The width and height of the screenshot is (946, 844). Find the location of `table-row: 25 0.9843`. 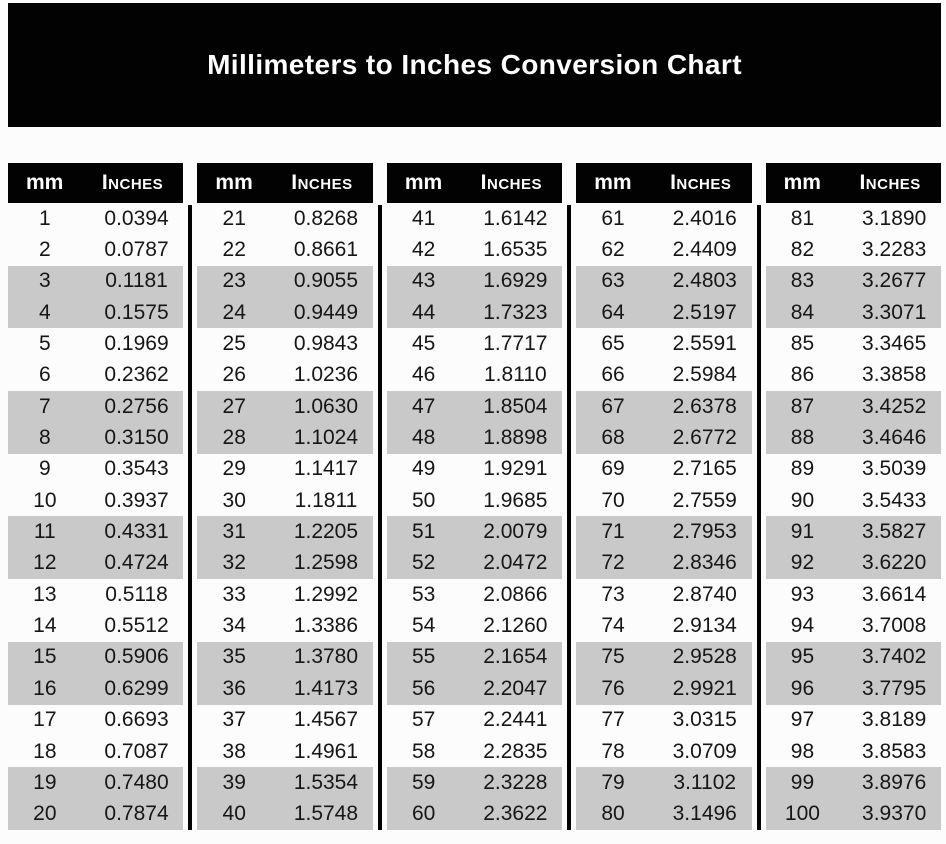

table-row: 25 0.9843 is located at coordinates (284, 343).